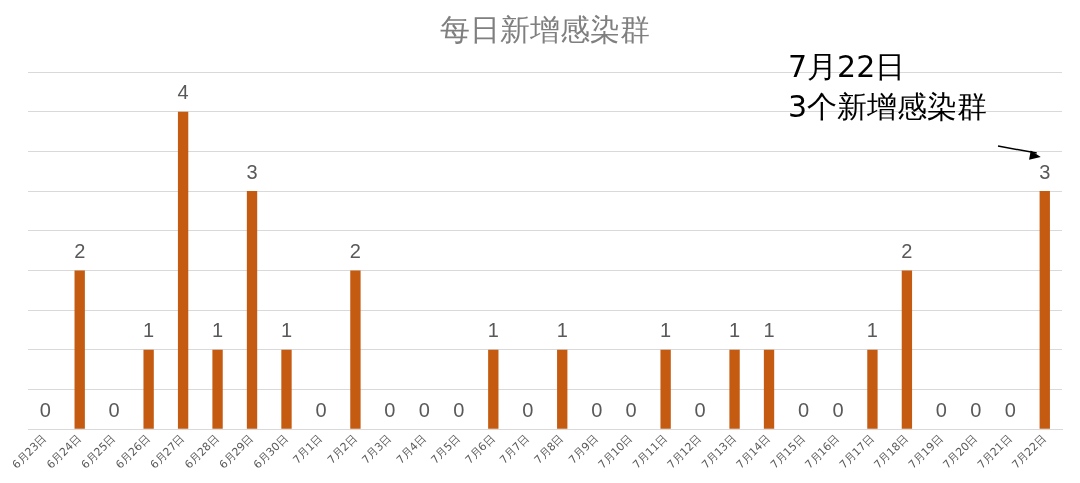 This screenshot has height=483, width=1080. I want to click on x-tick-label: 7月1日, so click(308, 449).